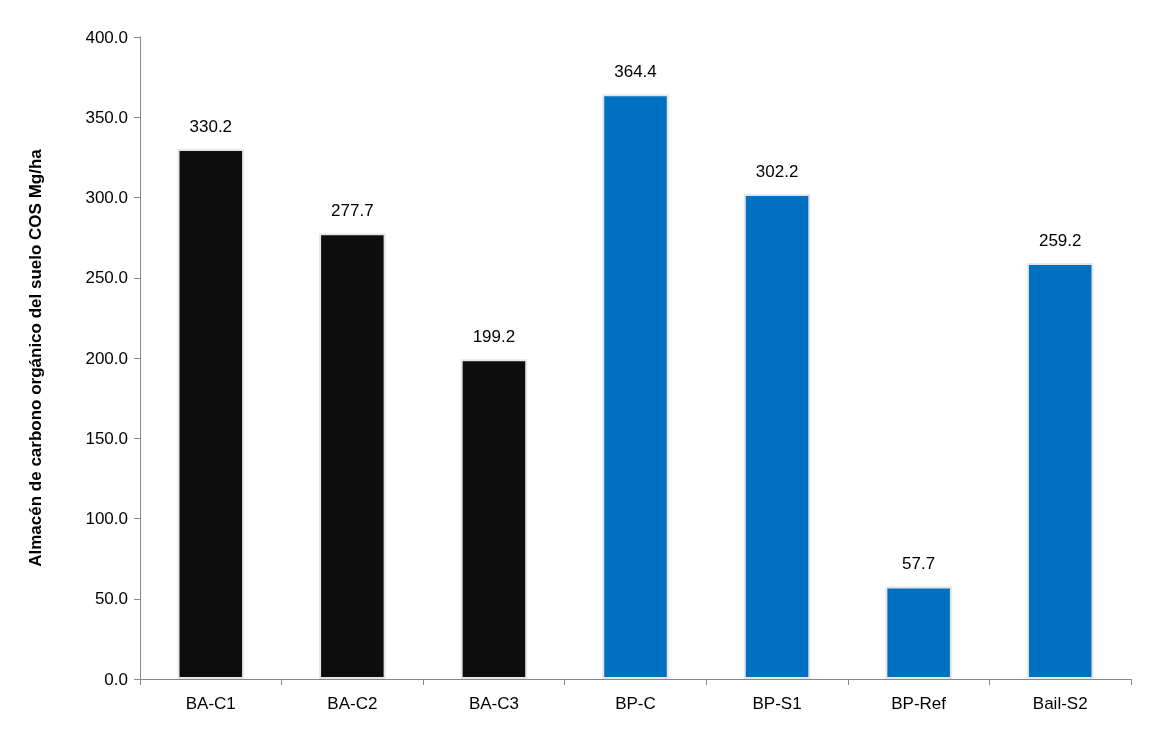 The image size is (1159, 740). What do you see at coordinates (352, 703) in the screenshot?
I see `x-tick-label: BA-C2` at bounding box center [352, 703].